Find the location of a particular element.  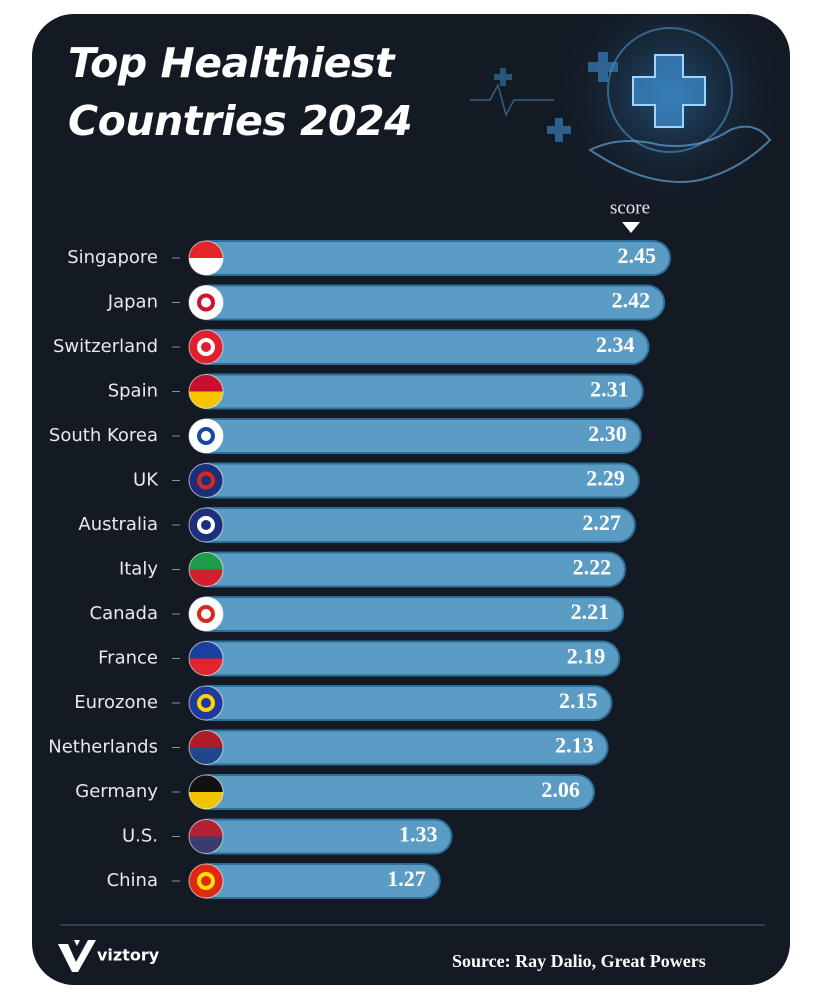

value-label: 2.27 is located at coordinates (601, 522).